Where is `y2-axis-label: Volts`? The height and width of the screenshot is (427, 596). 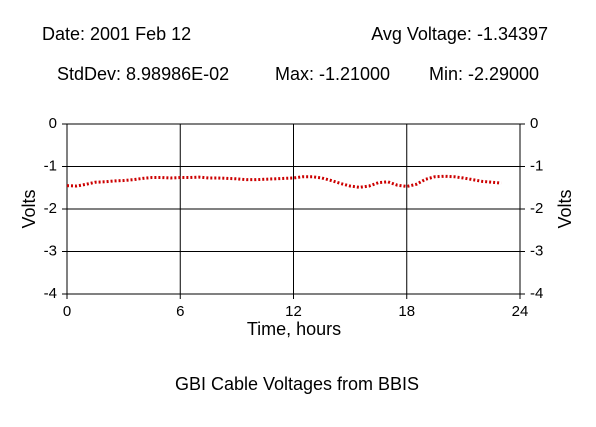
y2-axis-label: Volts is located at coordinates (565, 208).